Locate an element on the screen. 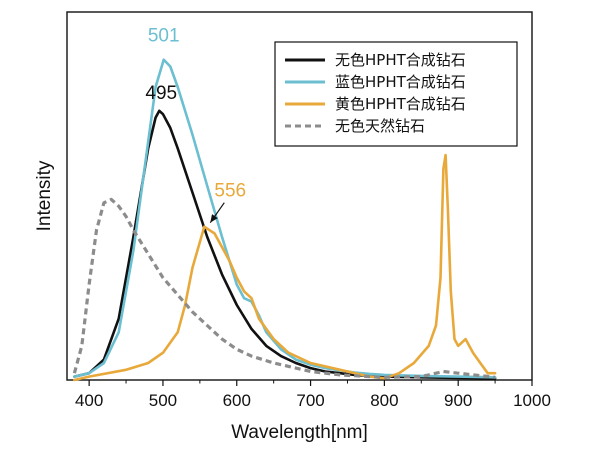  peak-label-501: 501 is located at coordinates (164, 36).